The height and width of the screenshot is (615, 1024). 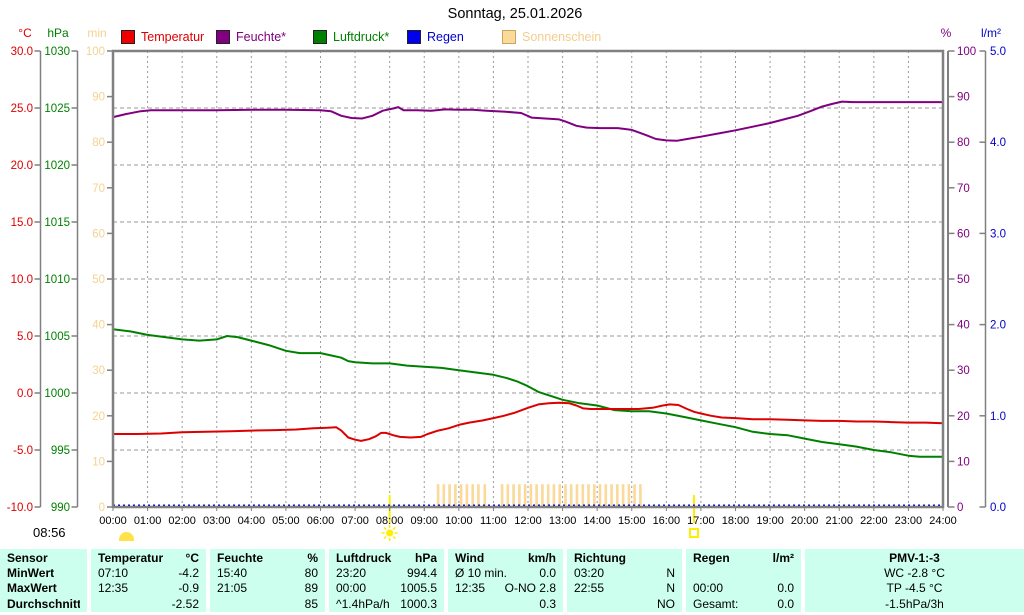 I want to click on minutes-tick-label: 80, so click(x=98, y=143).